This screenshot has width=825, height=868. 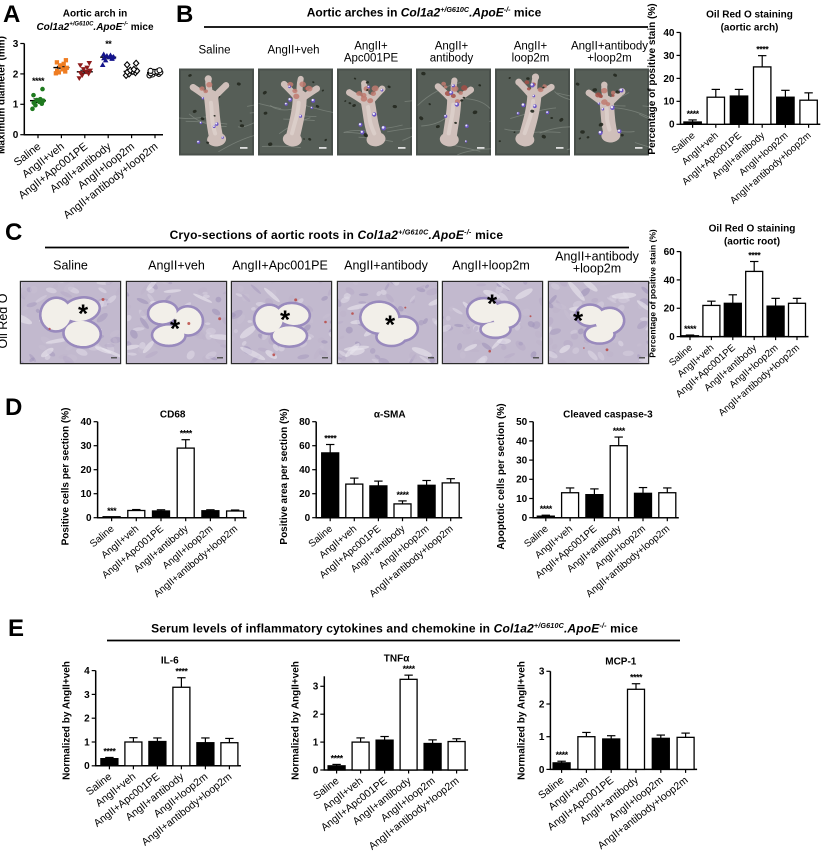 I want to click on svg-text: loop2m, so click(x=531, y=58).